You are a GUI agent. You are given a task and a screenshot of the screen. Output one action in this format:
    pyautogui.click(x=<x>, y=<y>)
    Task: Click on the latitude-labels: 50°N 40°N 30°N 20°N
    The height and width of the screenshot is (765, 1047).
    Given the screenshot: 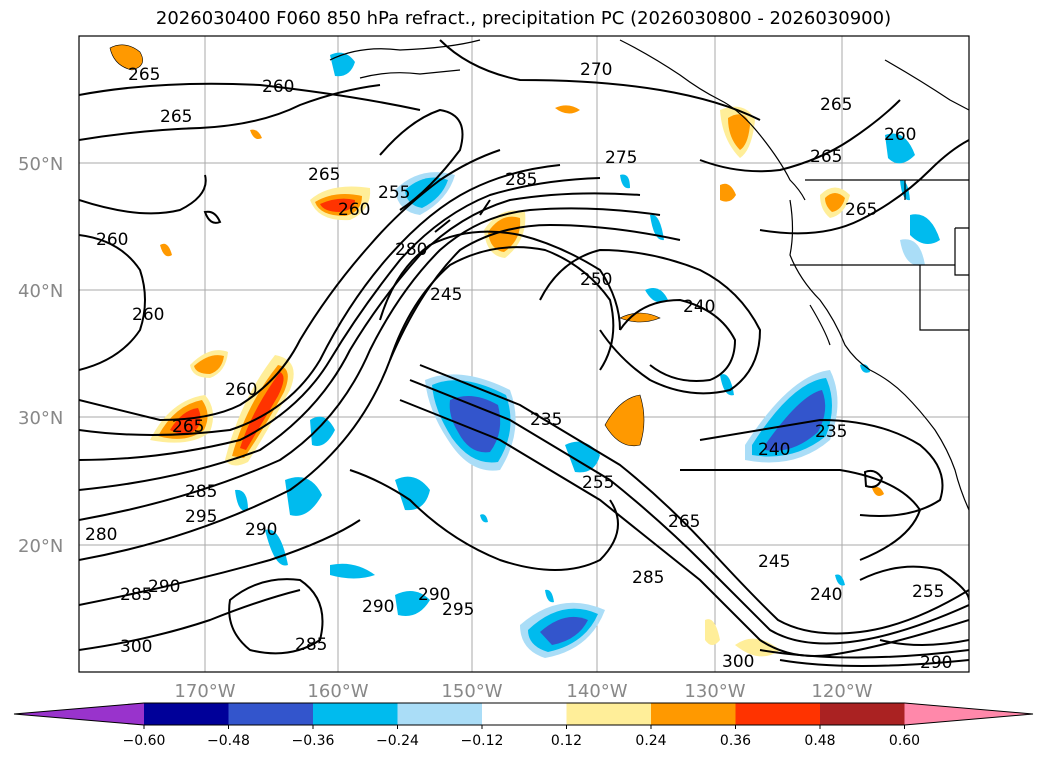 What is the action you would take?
    pyautogui.click(x=40, y=355)
    